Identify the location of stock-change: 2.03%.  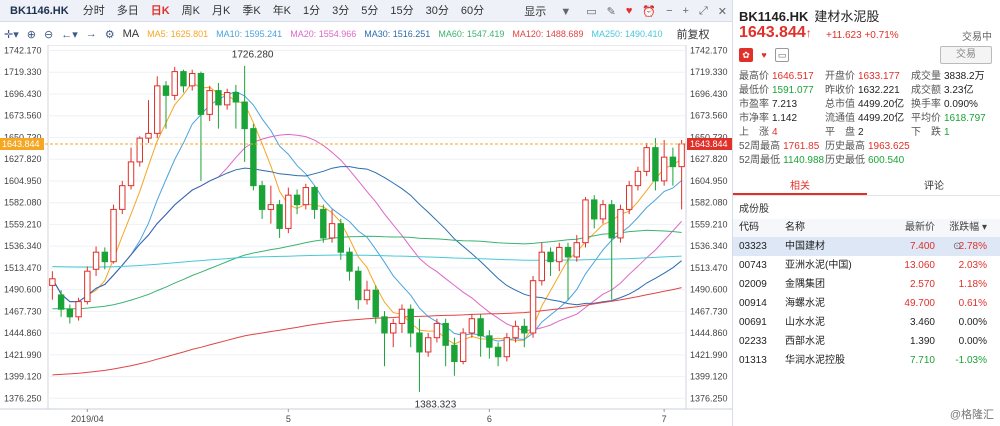
(972, 265).